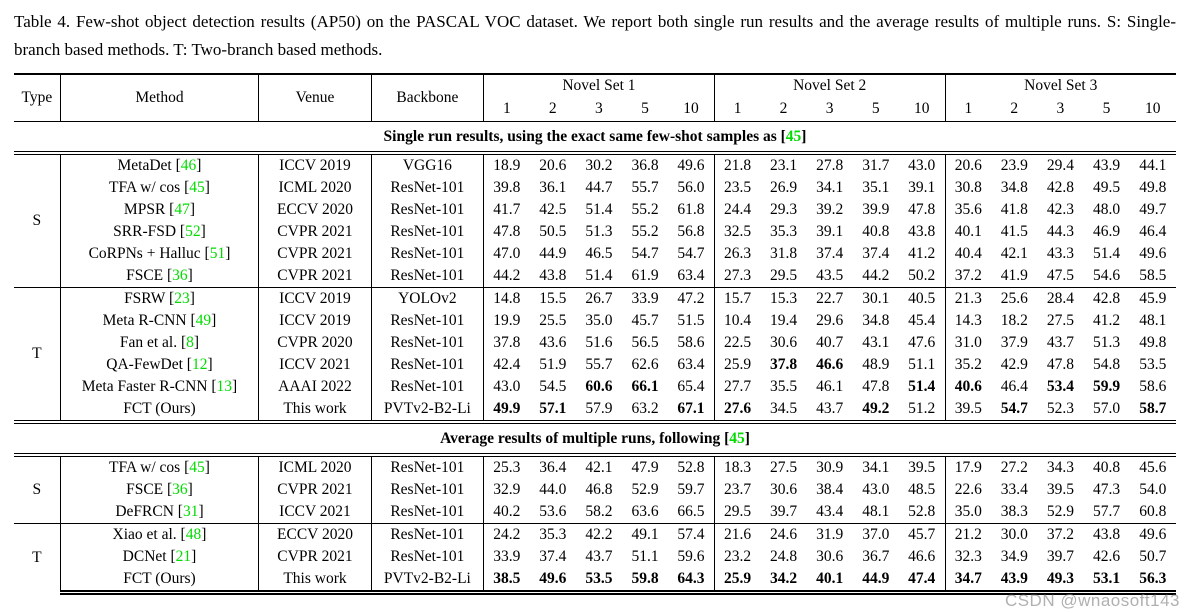  What do you see at coordinates (922, 408) in the screenshot?
I see `score-cell: 51.2` at bounding box center [922, 408].